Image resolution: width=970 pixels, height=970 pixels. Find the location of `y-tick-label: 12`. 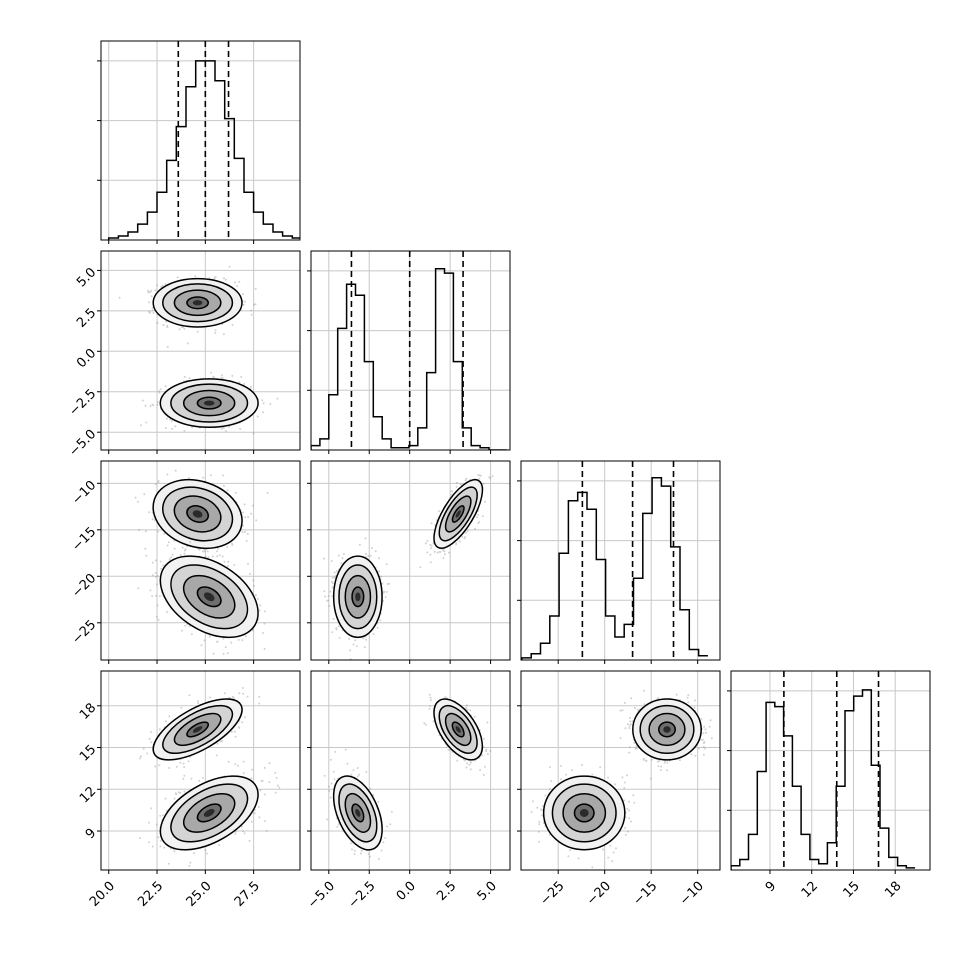

y-tick-label: 12 is located at coordinates (88, 795).